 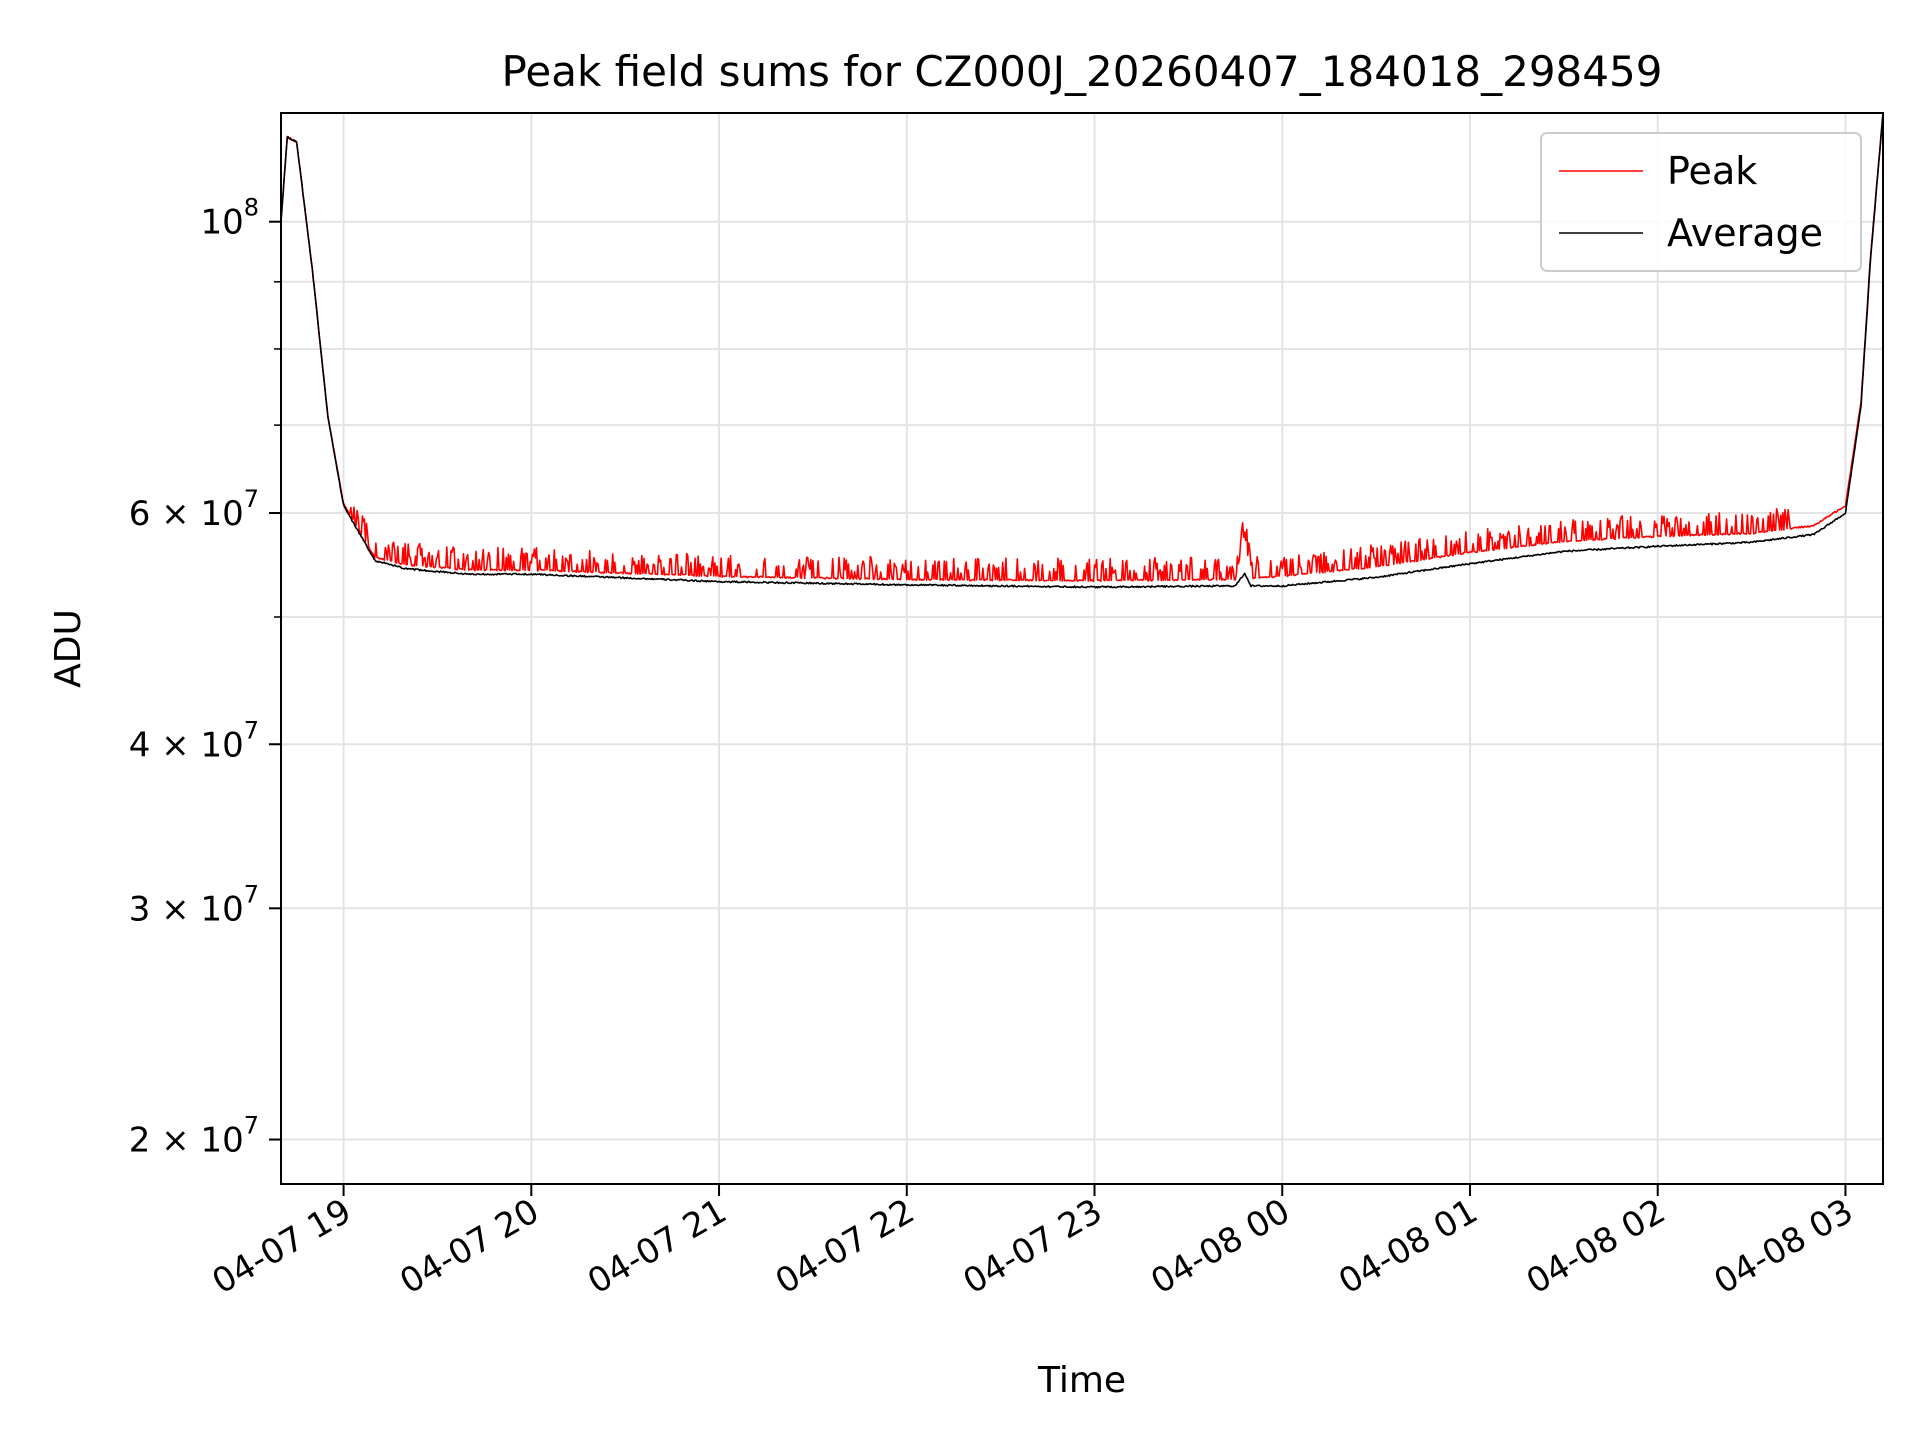 I want to click on legend-entry-average: Average, so click(x=1745, y=233).